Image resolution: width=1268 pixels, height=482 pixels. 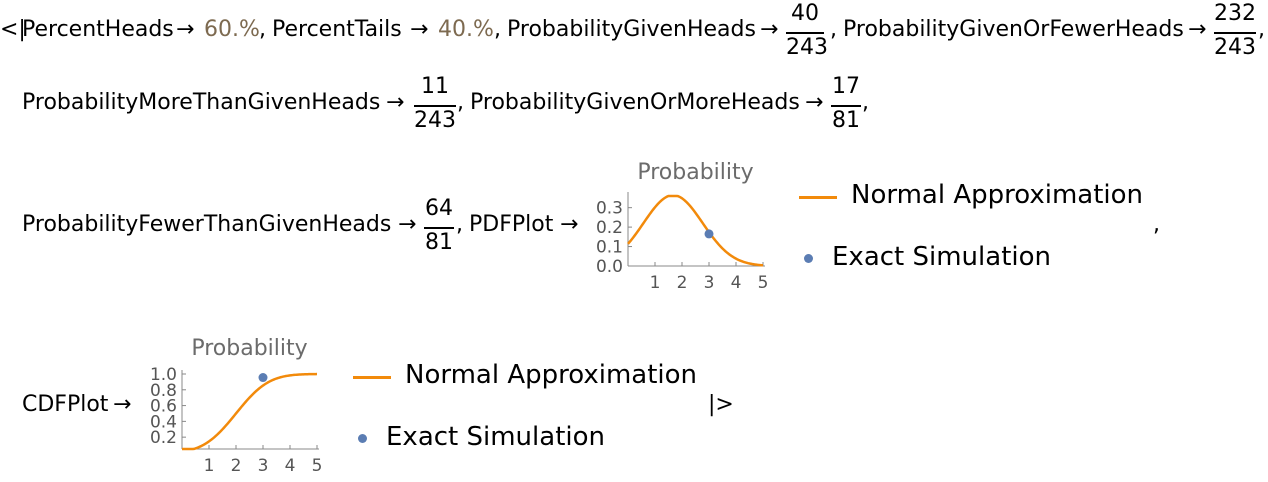 I want to click on key-prob-more-than: ProbabilityMoreThanGivenHeads, so click(x=201, y=102).